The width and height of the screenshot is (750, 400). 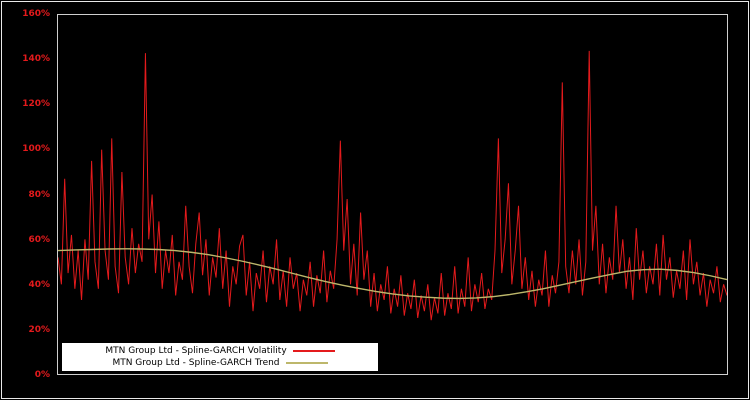 I want to click on legend-item-trend: MTN Group Ltd - Spline-GARCH Trend, so click(x=220, y=363).